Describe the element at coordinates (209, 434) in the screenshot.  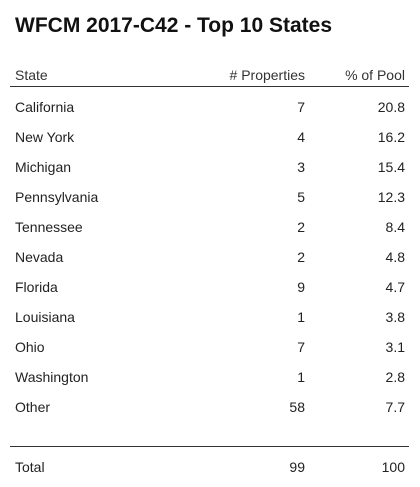
I see `total-divider` at that location.